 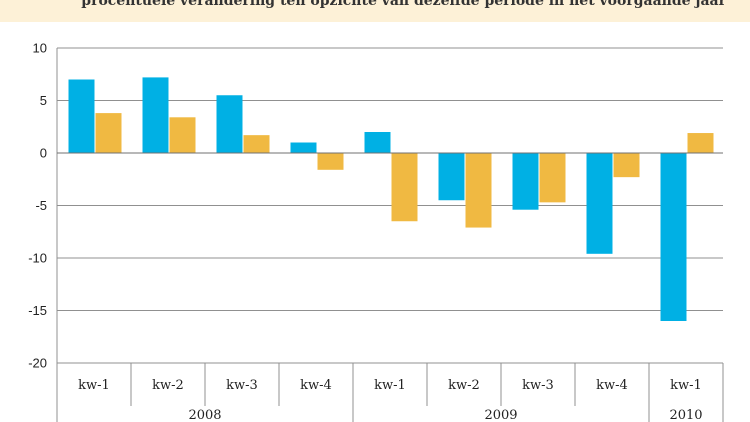 I want to click on group-label: 2008, so click(x=204, y=415).